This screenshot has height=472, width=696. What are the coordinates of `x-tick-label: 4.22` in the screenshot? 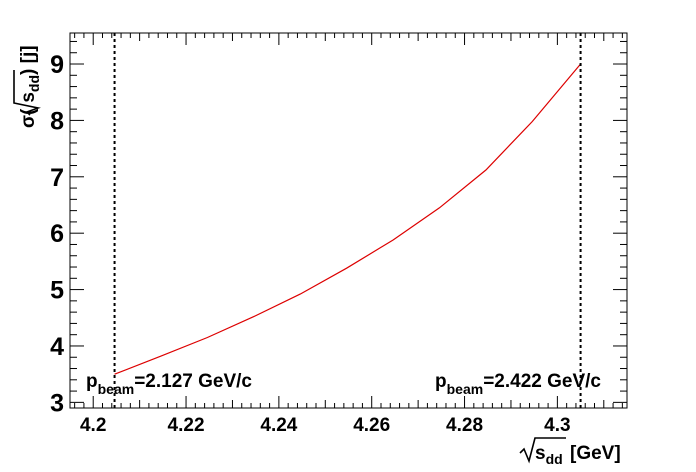 It's located at (186, 425).